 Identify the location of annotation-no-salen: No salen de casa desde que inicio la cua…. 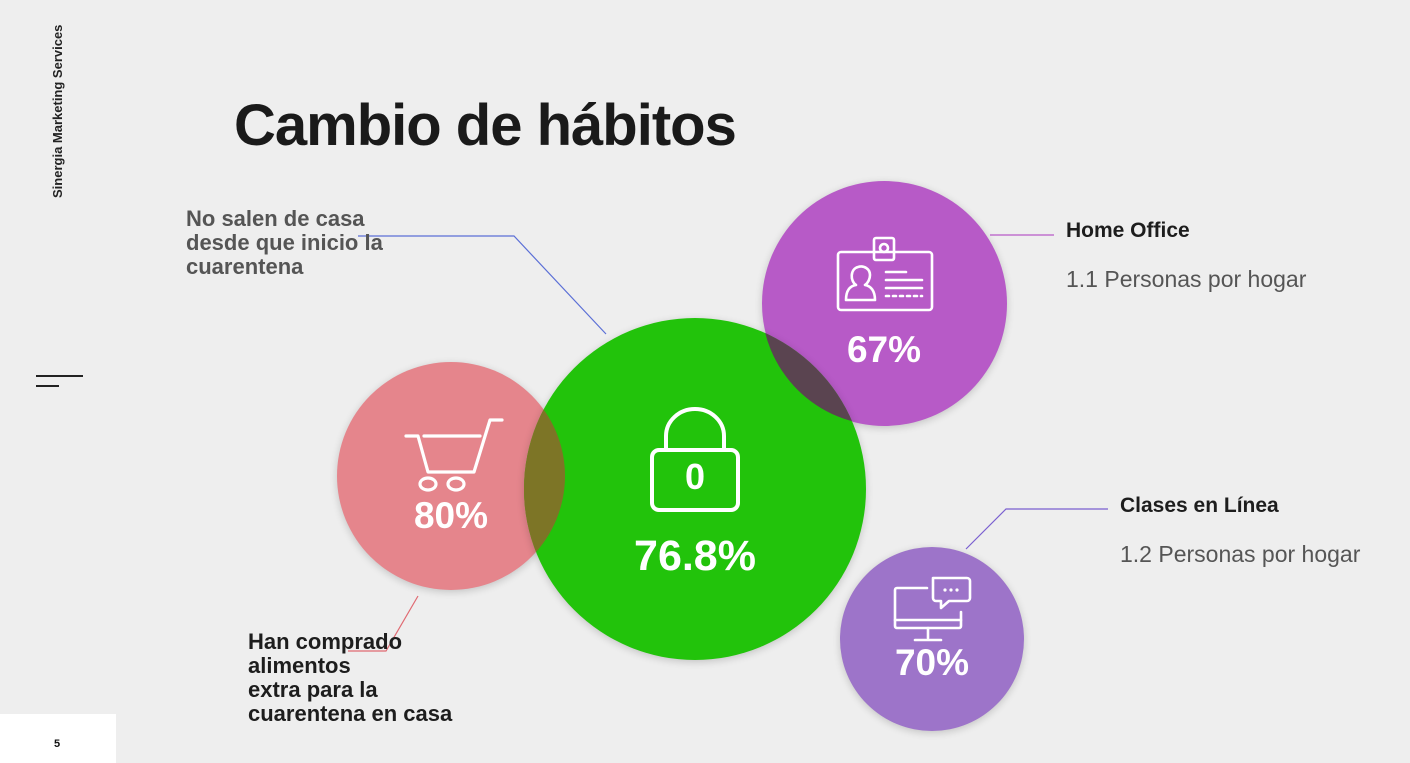
(284, 242).